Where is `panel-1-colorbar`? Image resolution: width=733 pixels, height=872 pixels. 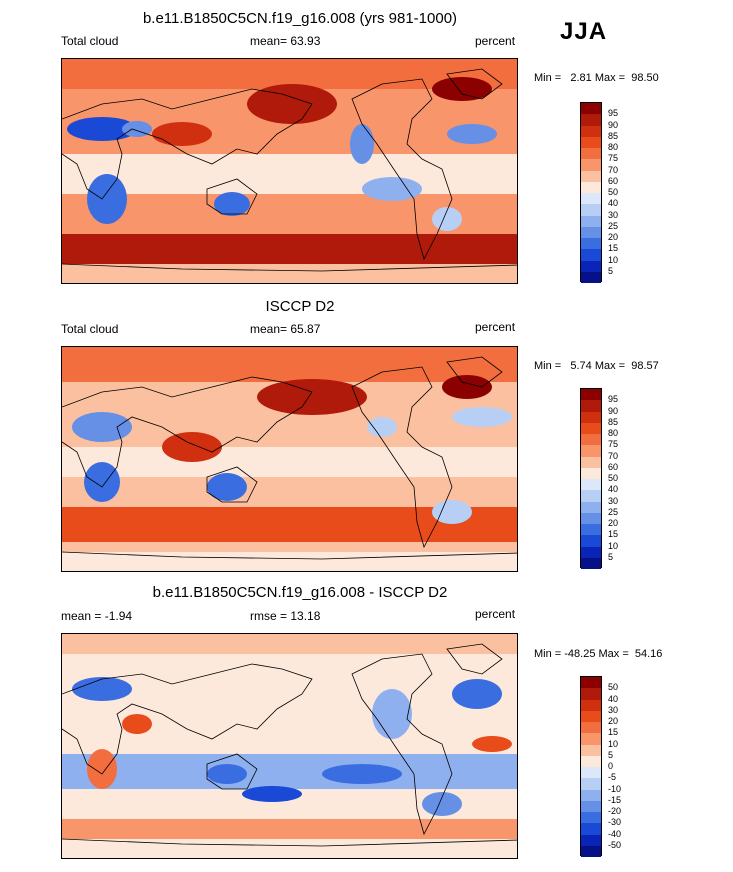
panel-1-colorbar is located at coordinates (591, 192).